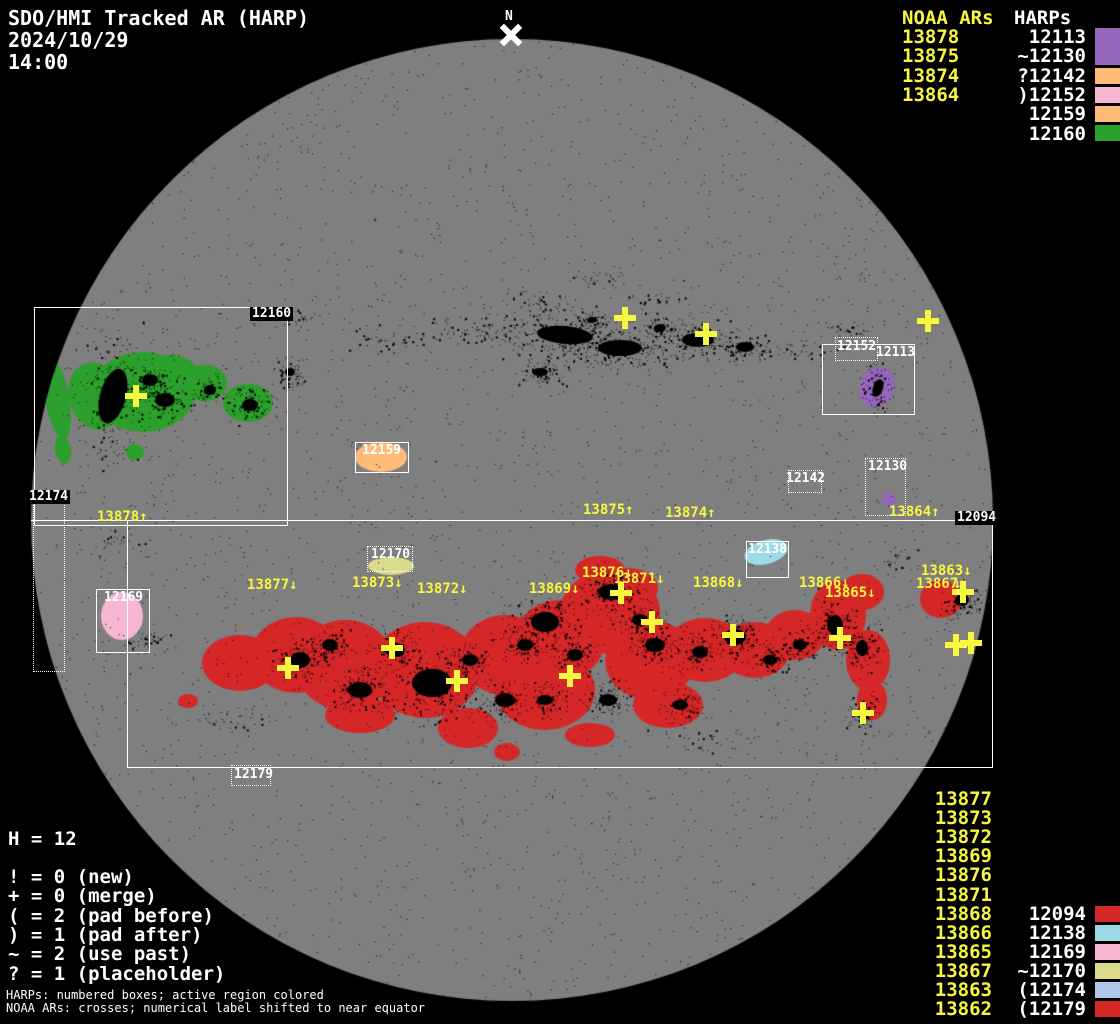 This screenshot has height=1024, width=1120. What do you see at coordinates (100, 954) in the screenshot?
I see `symbol-legend-line: ~ = 2 (use past)` at bounding box center [100, 954].